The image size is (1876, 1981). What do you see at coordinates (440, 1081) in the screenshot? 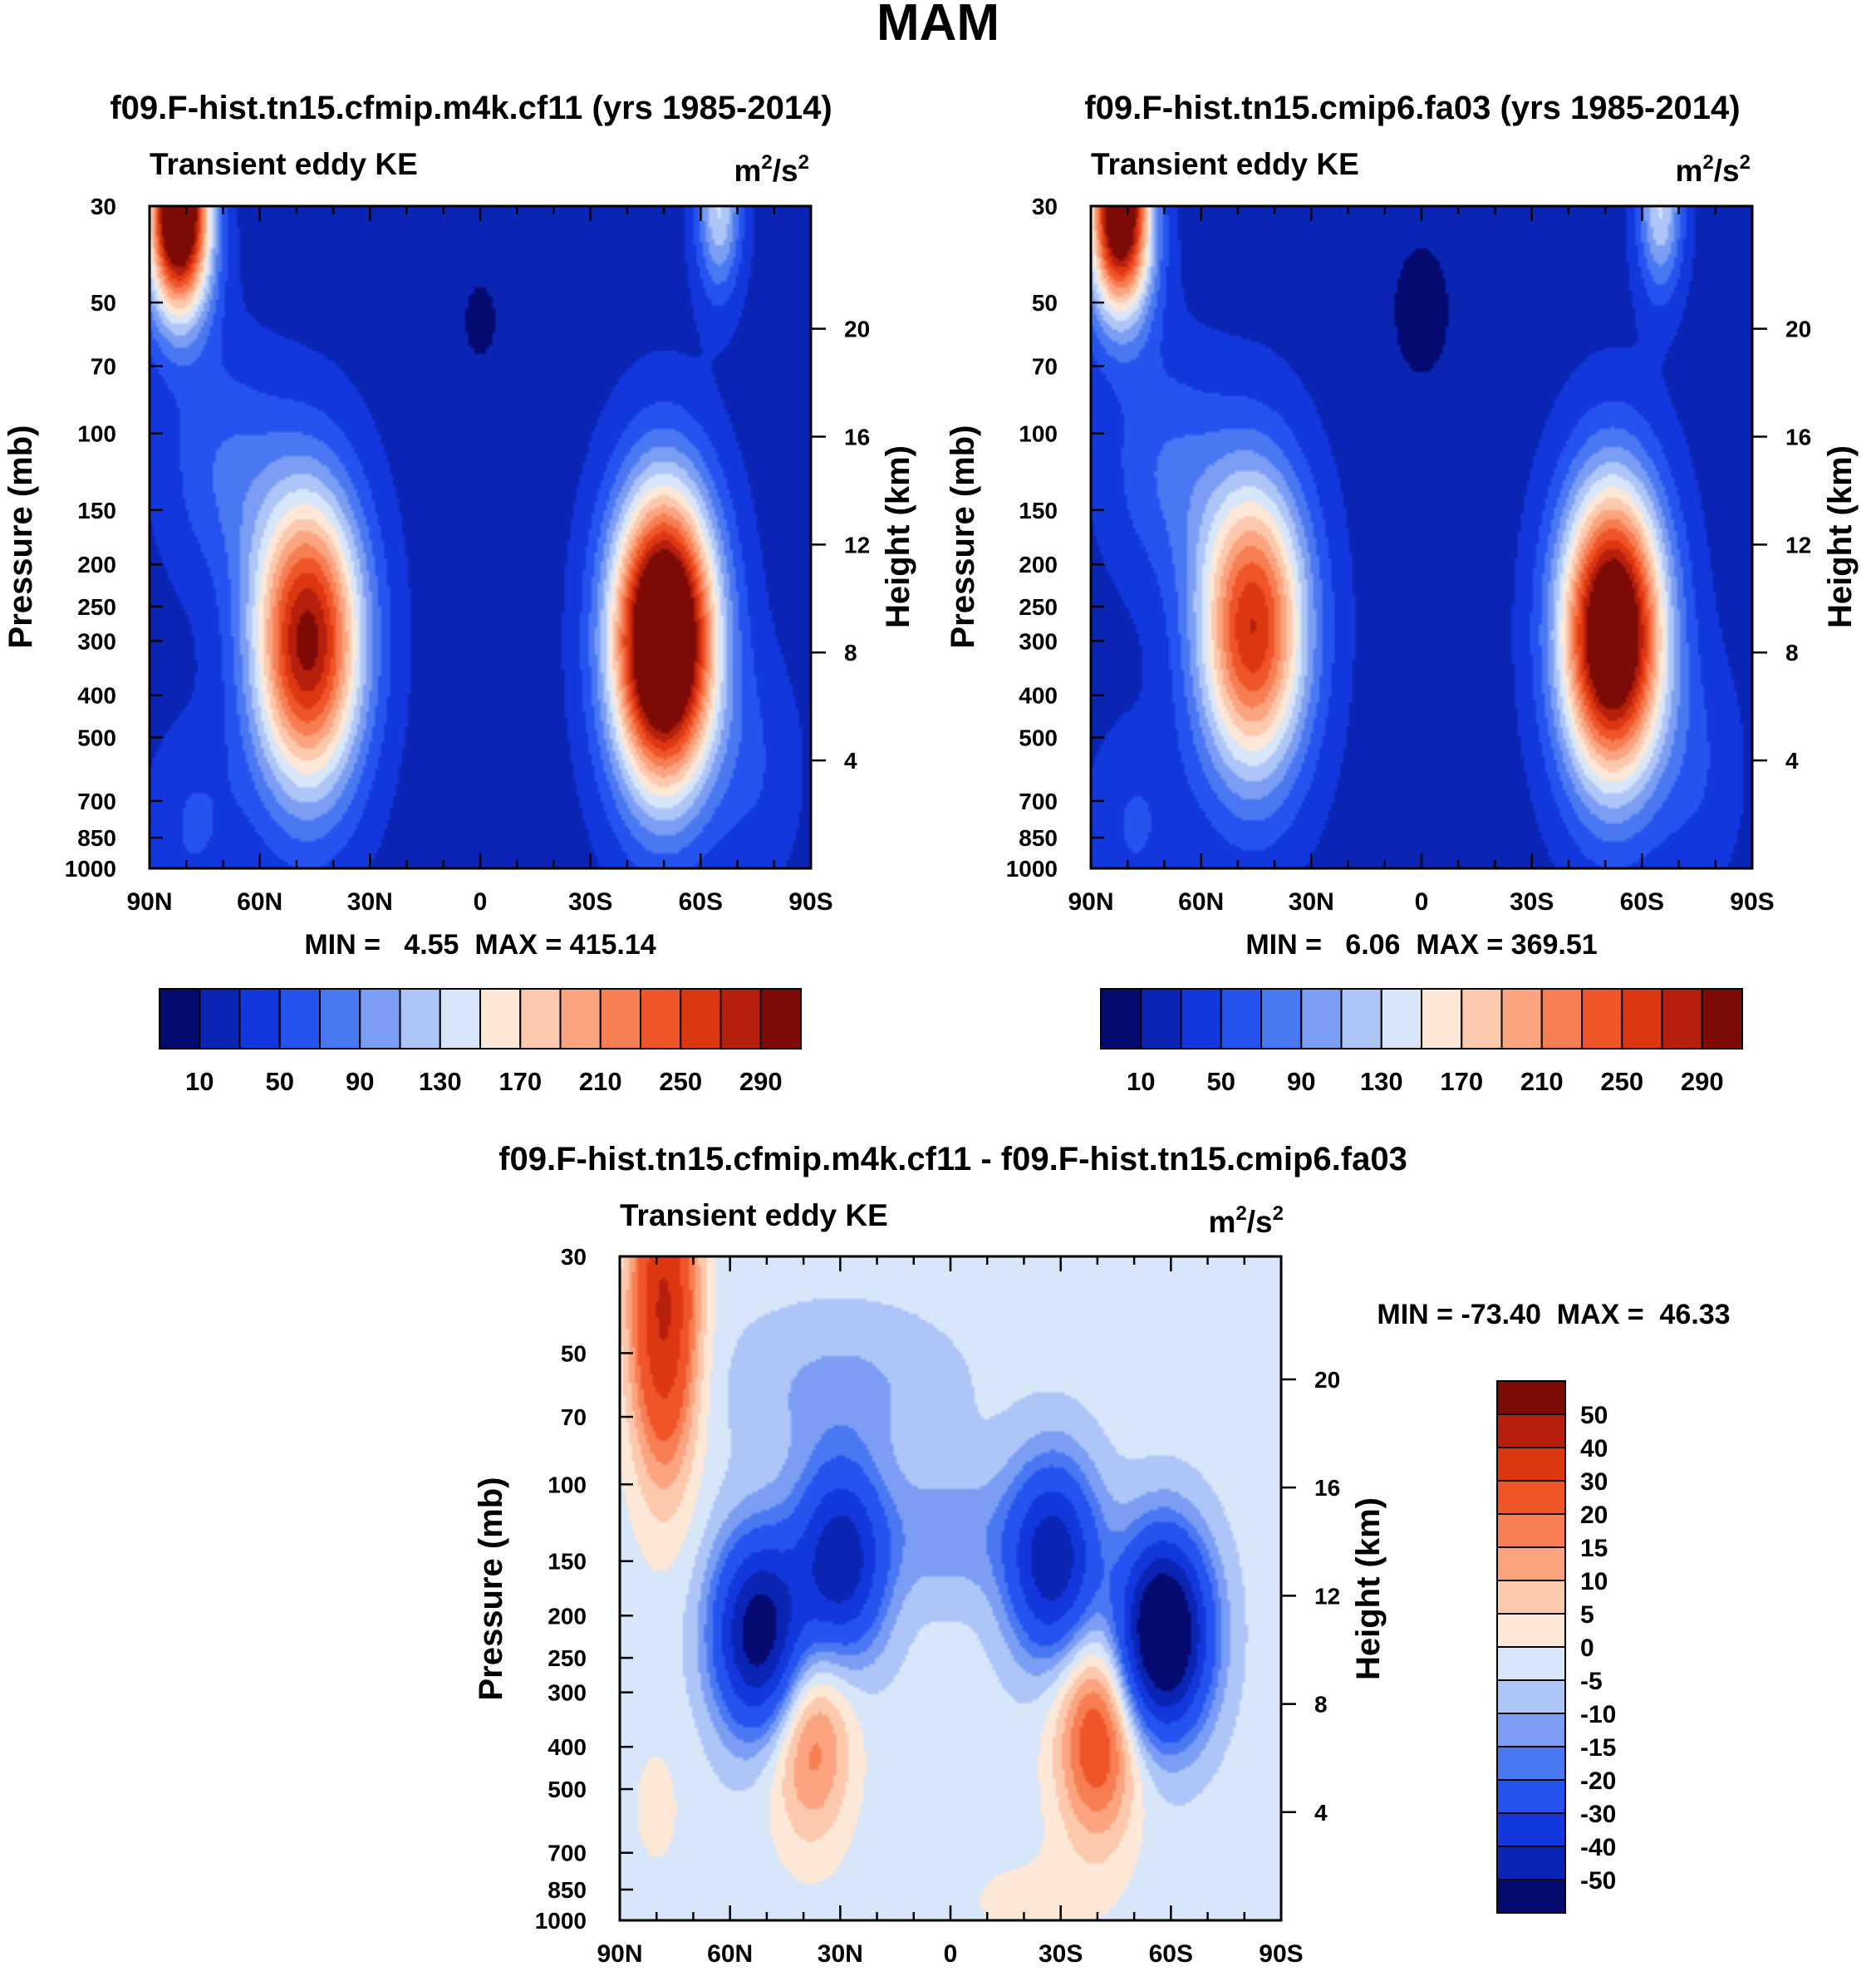
I see `colorbar-label: 130` at bounding box center [440, 1081].